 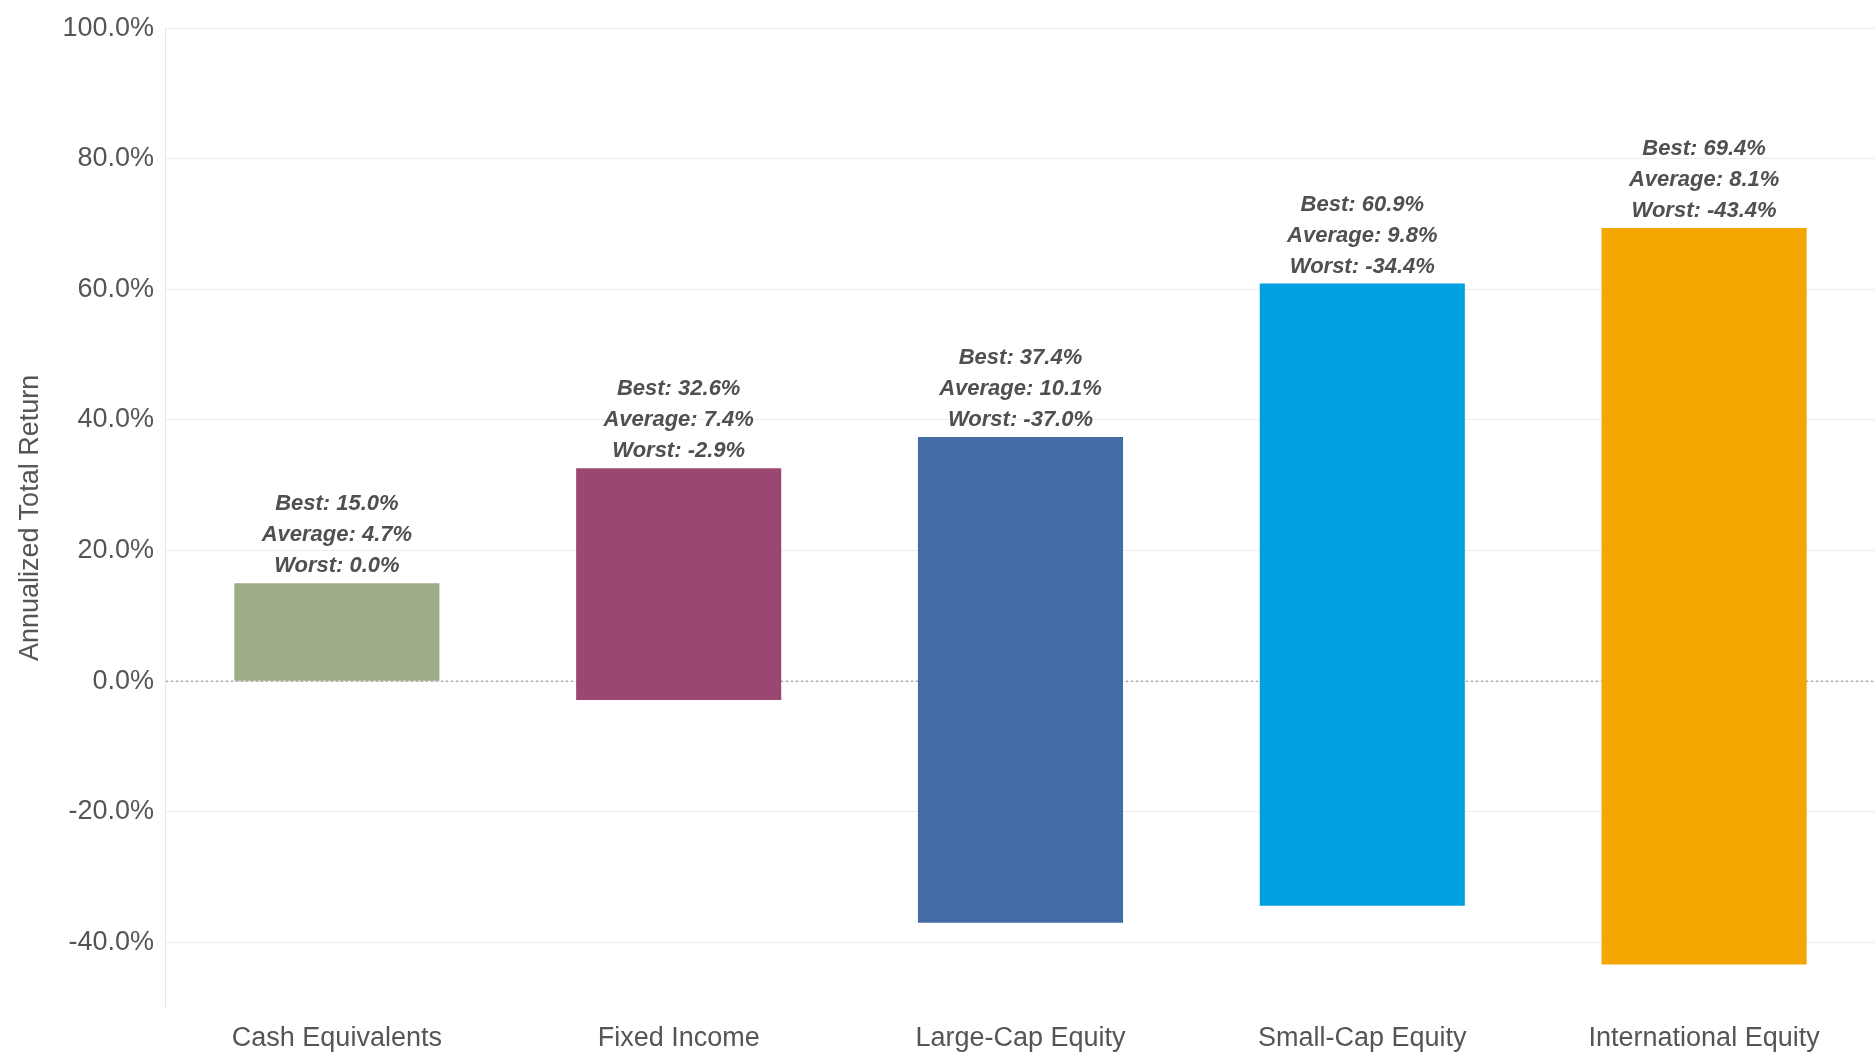 I want to click on annotation: Best: 37.4% Average: 10.1% Worst: -37.0%, so click(x=1020, y=387).